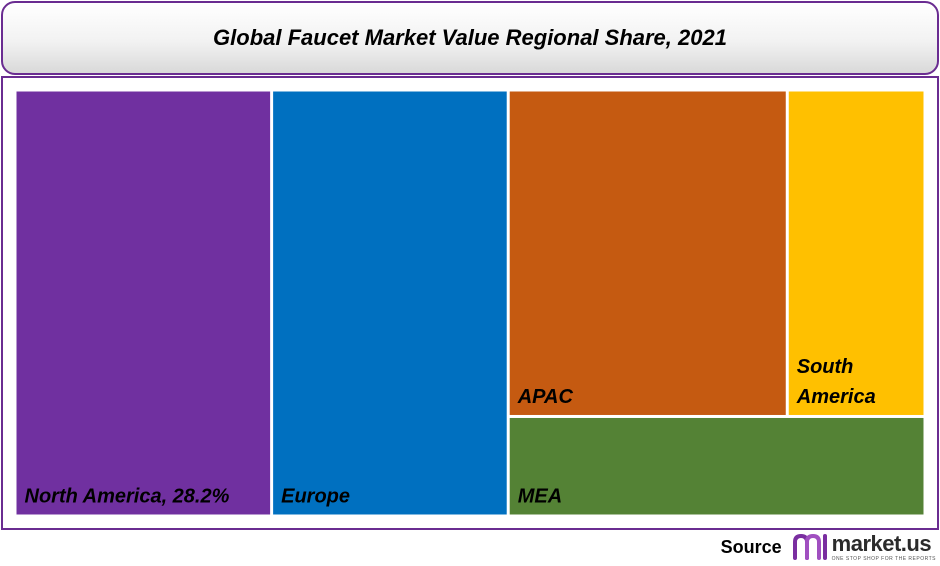 The image size is (940, 566). What do you see at coordinates (809, 546) in the screenshot?
I see `market-us-logo-icon` at bounding box center [809, 546].